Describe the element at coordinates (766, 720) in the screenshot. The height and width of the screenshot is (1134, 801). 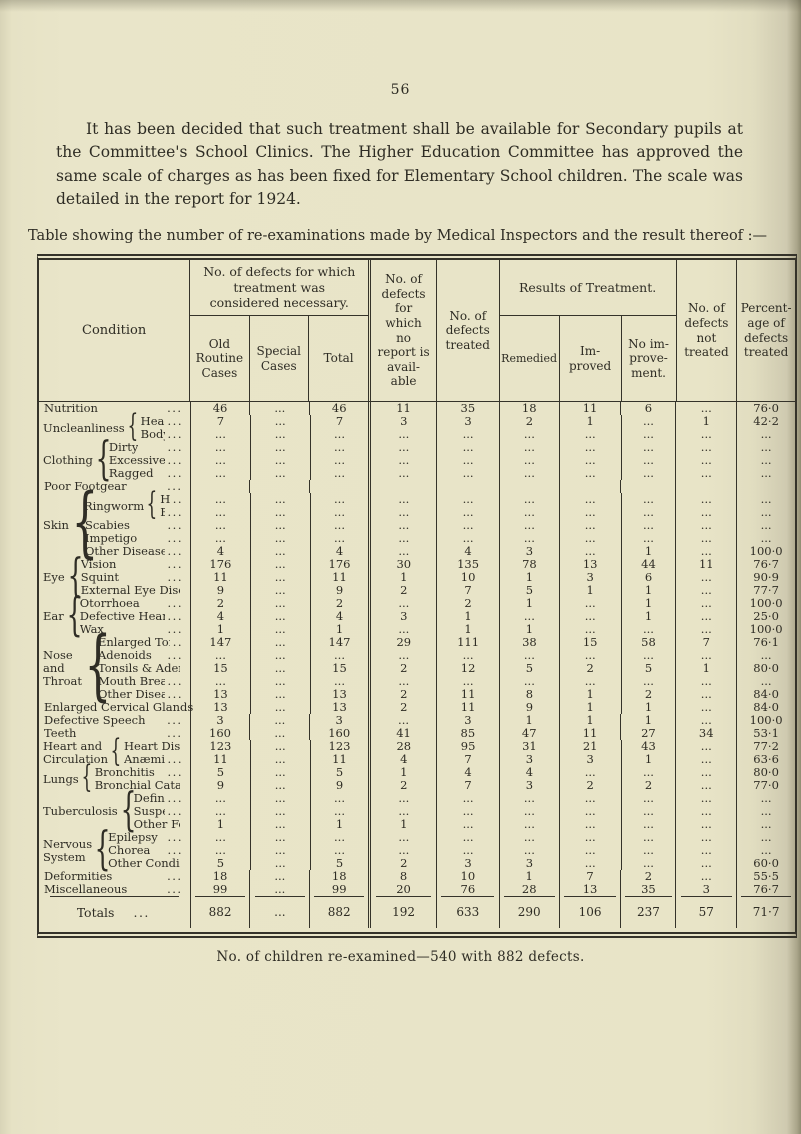
I see `data-cell: 100·0` at that location.